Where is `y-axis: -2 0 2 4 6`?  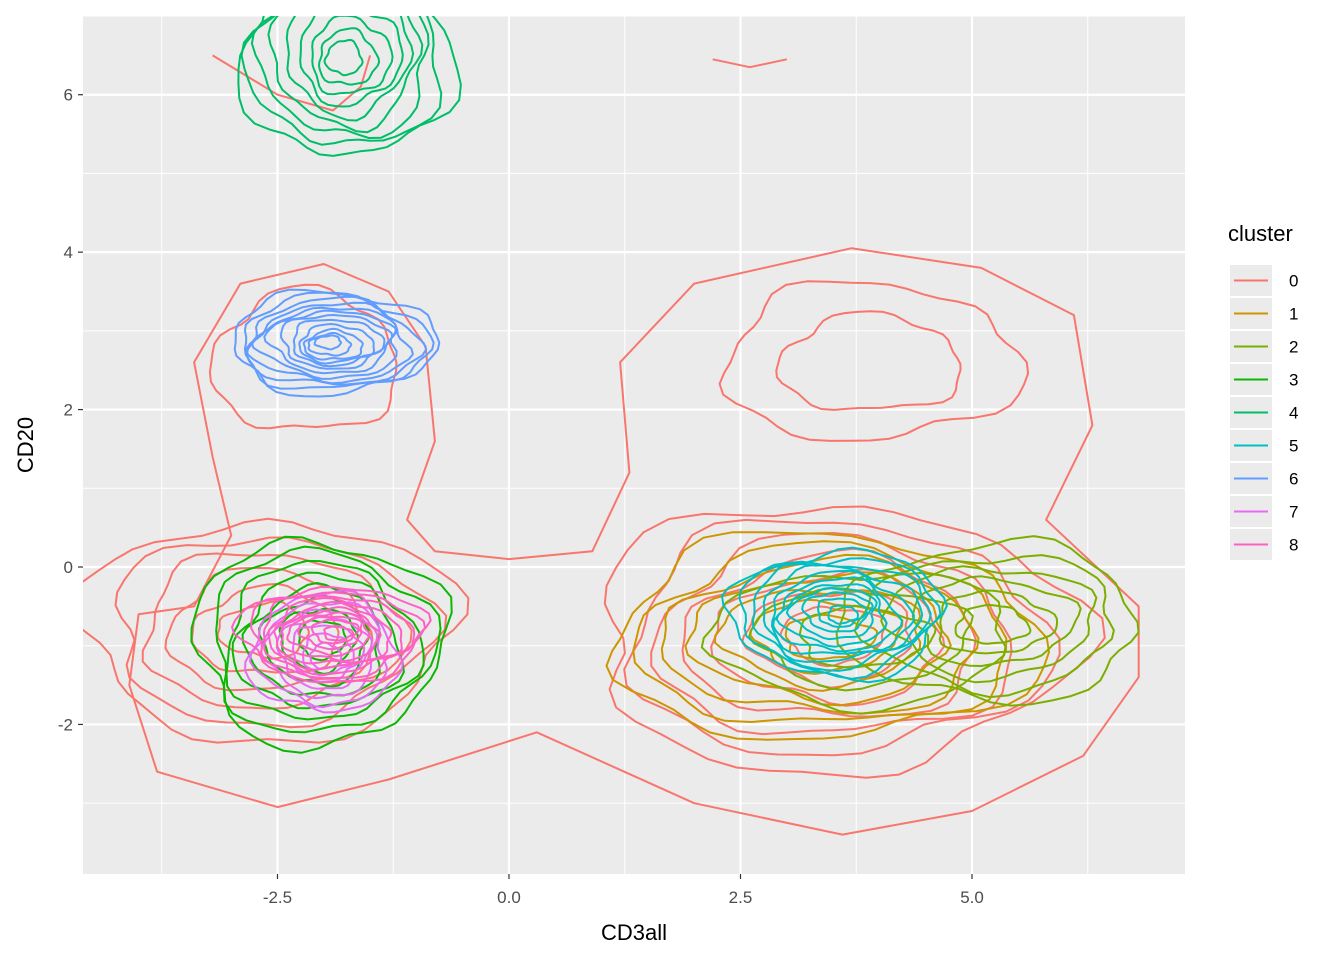 y-axis: -2 0 2 4 6 is located at coordinates (70, 410).